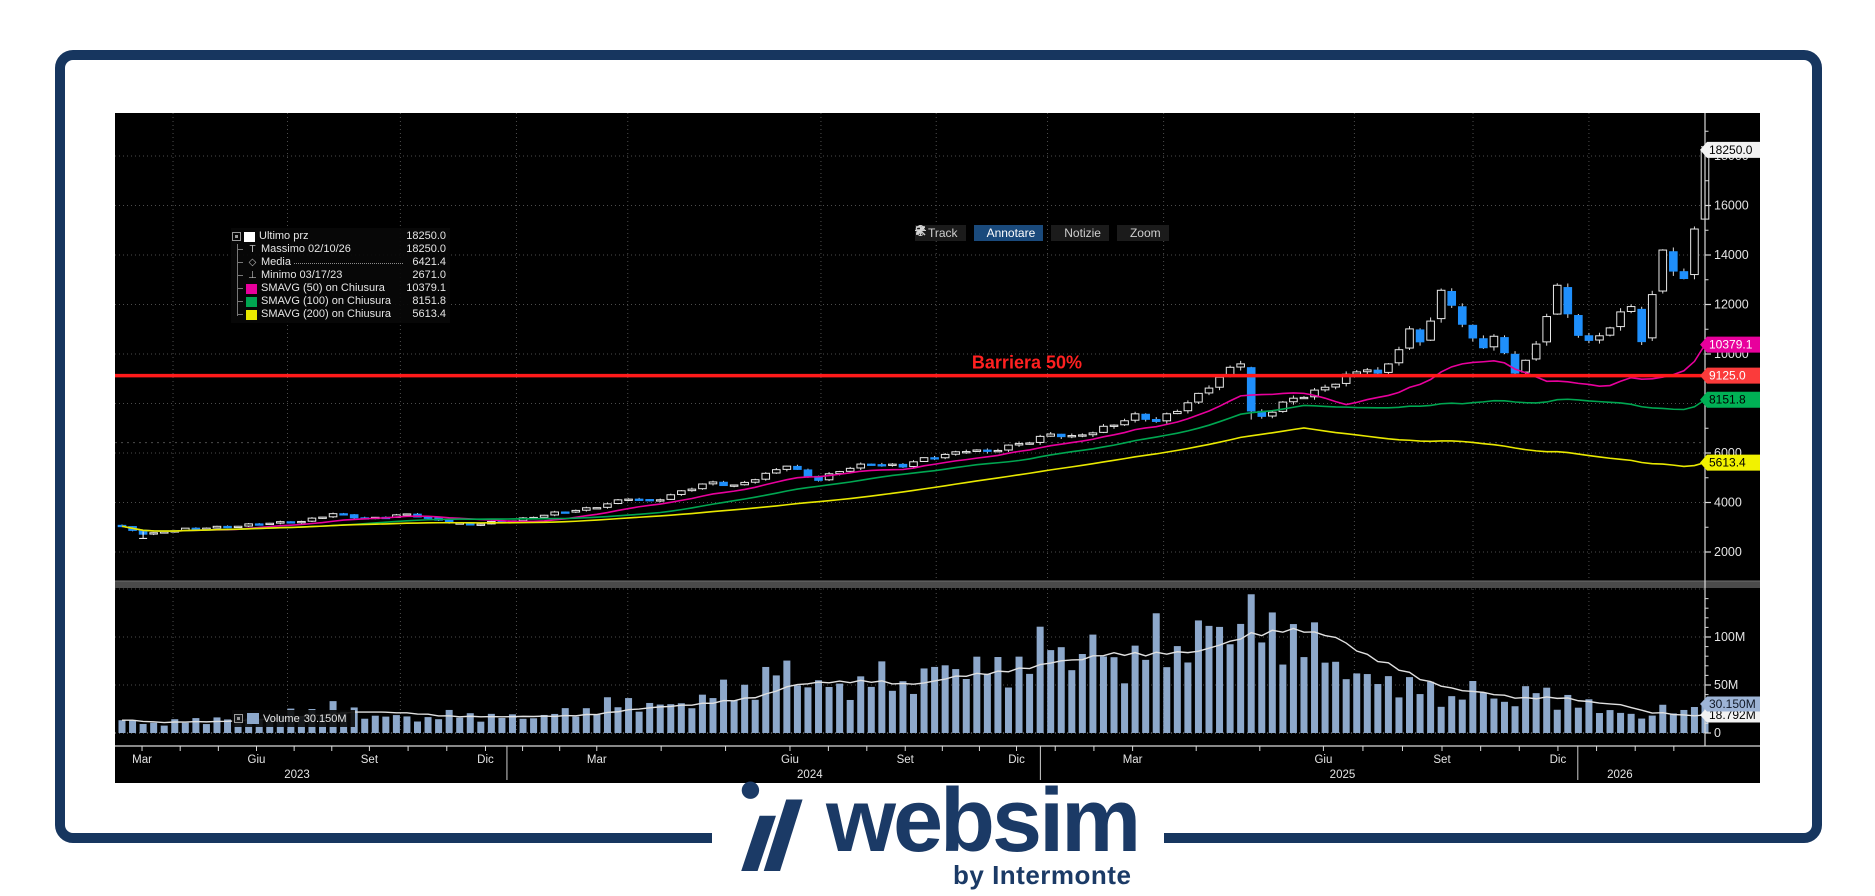 Image resolution: width=1875 pixels, height=896 pixels. I want to click on legend-label: Minimo 03/17/23, so click(302, 275).